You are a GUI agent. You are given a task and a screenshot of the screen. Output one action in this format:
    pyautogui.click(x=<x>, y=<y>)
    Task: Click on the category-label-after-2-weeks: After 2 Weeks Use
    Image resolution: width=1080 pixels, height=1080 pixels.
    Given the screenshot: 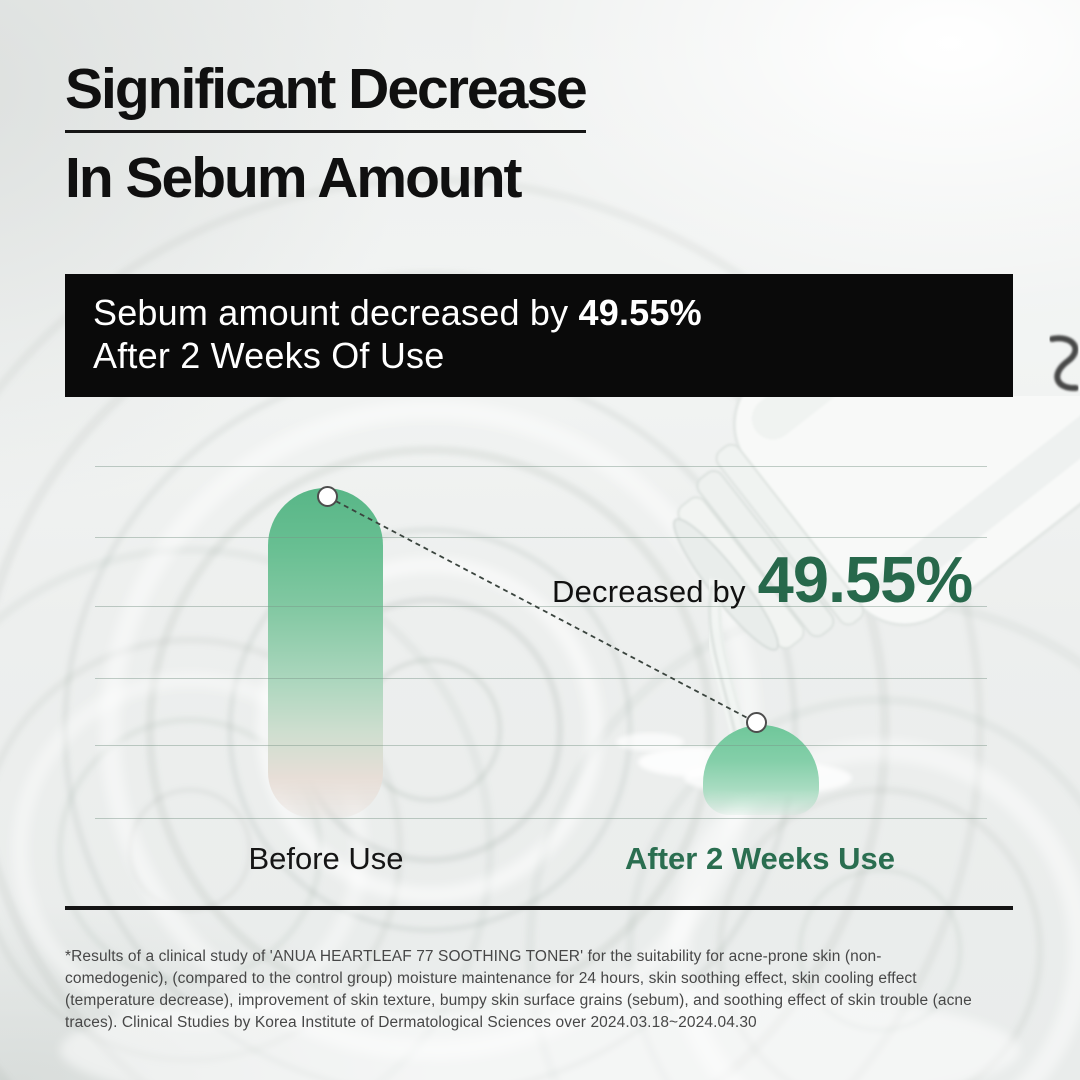 What is the action you would take?
    pyautogui.click(x=760, y=858)
    